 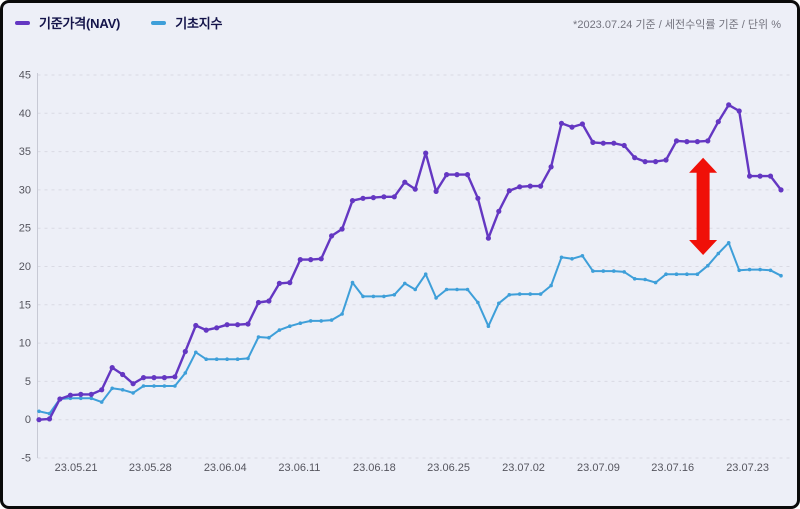 What do you see at coordinates (25, 344) in the screenshot?
I see `svg-text: 10` at bounding box center [25, 344].